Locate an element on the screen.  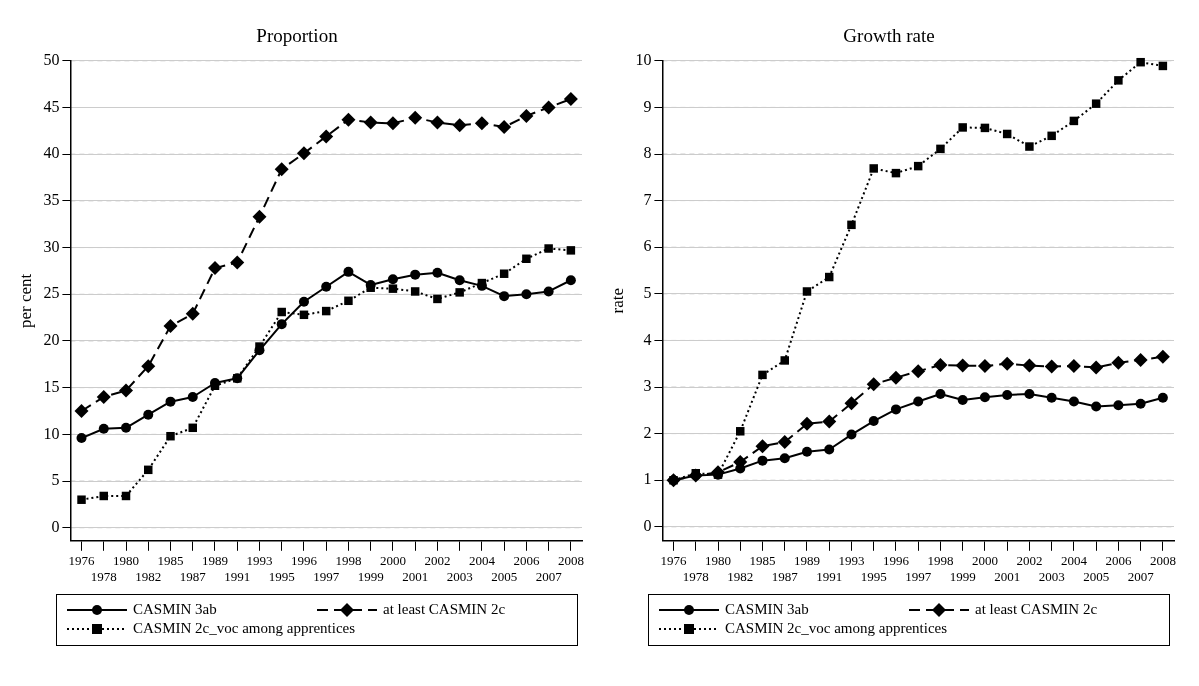
y-tick-label: 7 is located at coordinates (647, 199).